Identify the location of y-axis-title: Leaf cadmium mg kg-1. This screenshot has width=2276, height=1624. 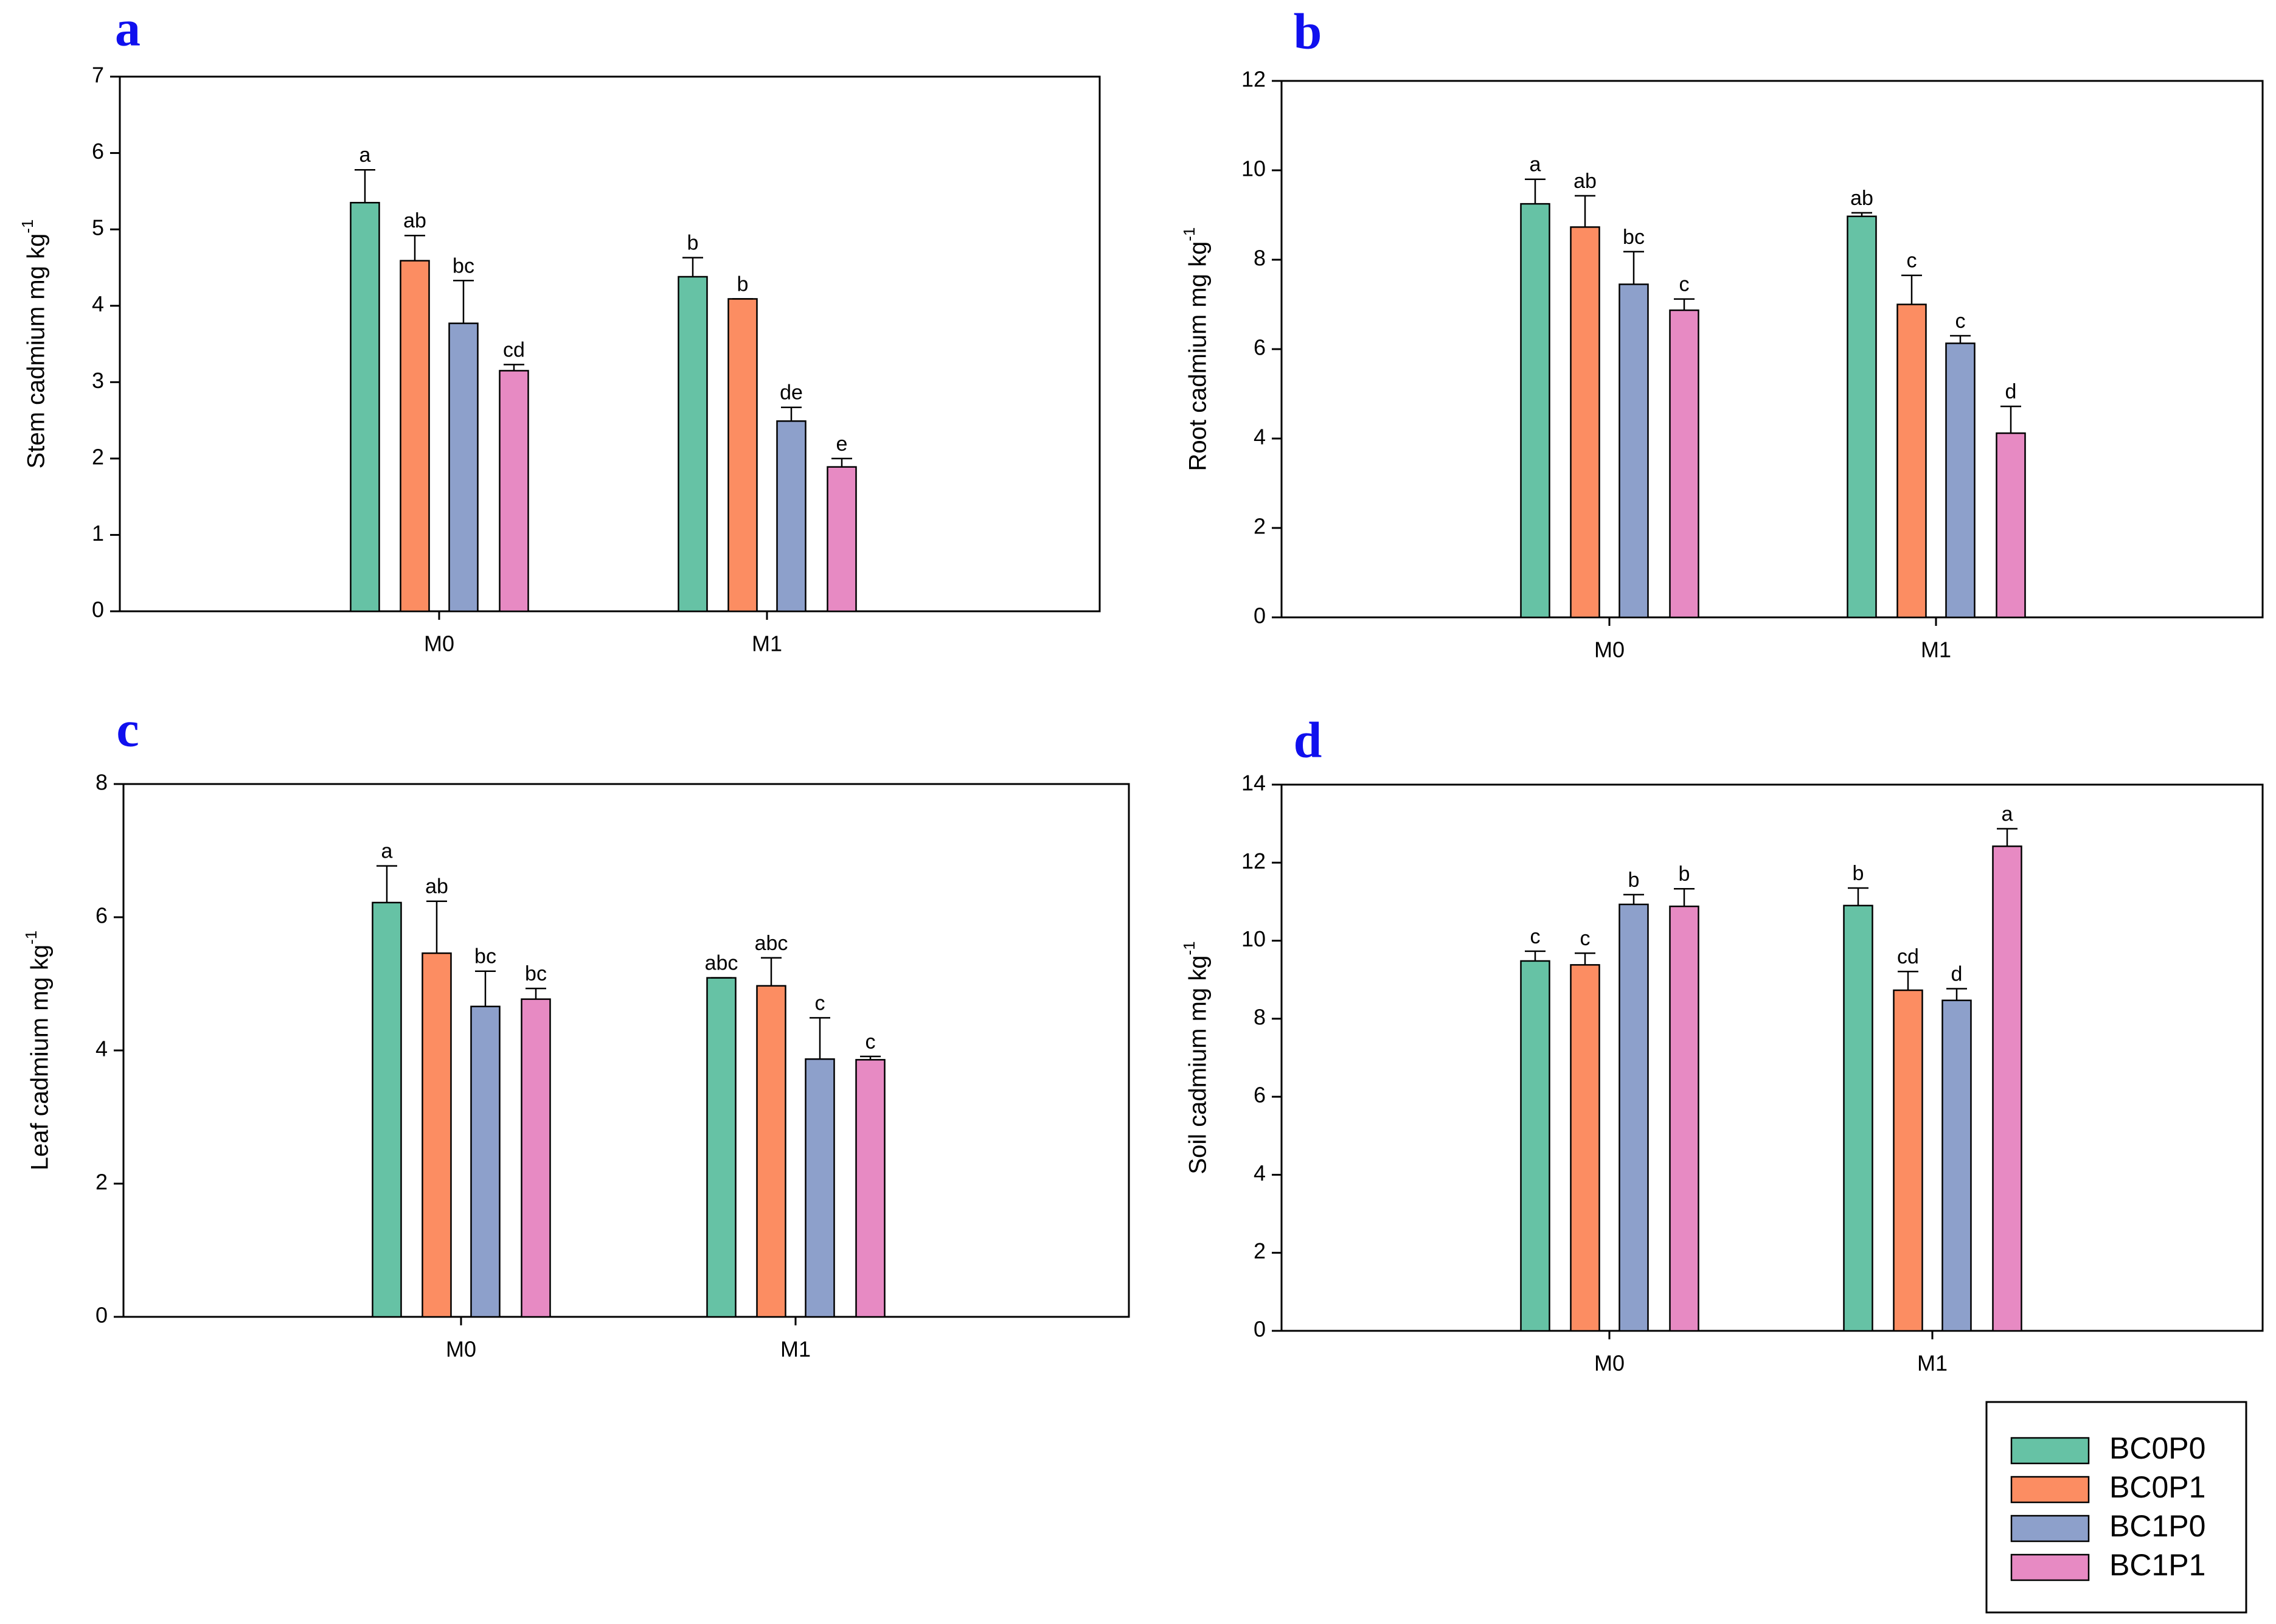
(38, 1050).